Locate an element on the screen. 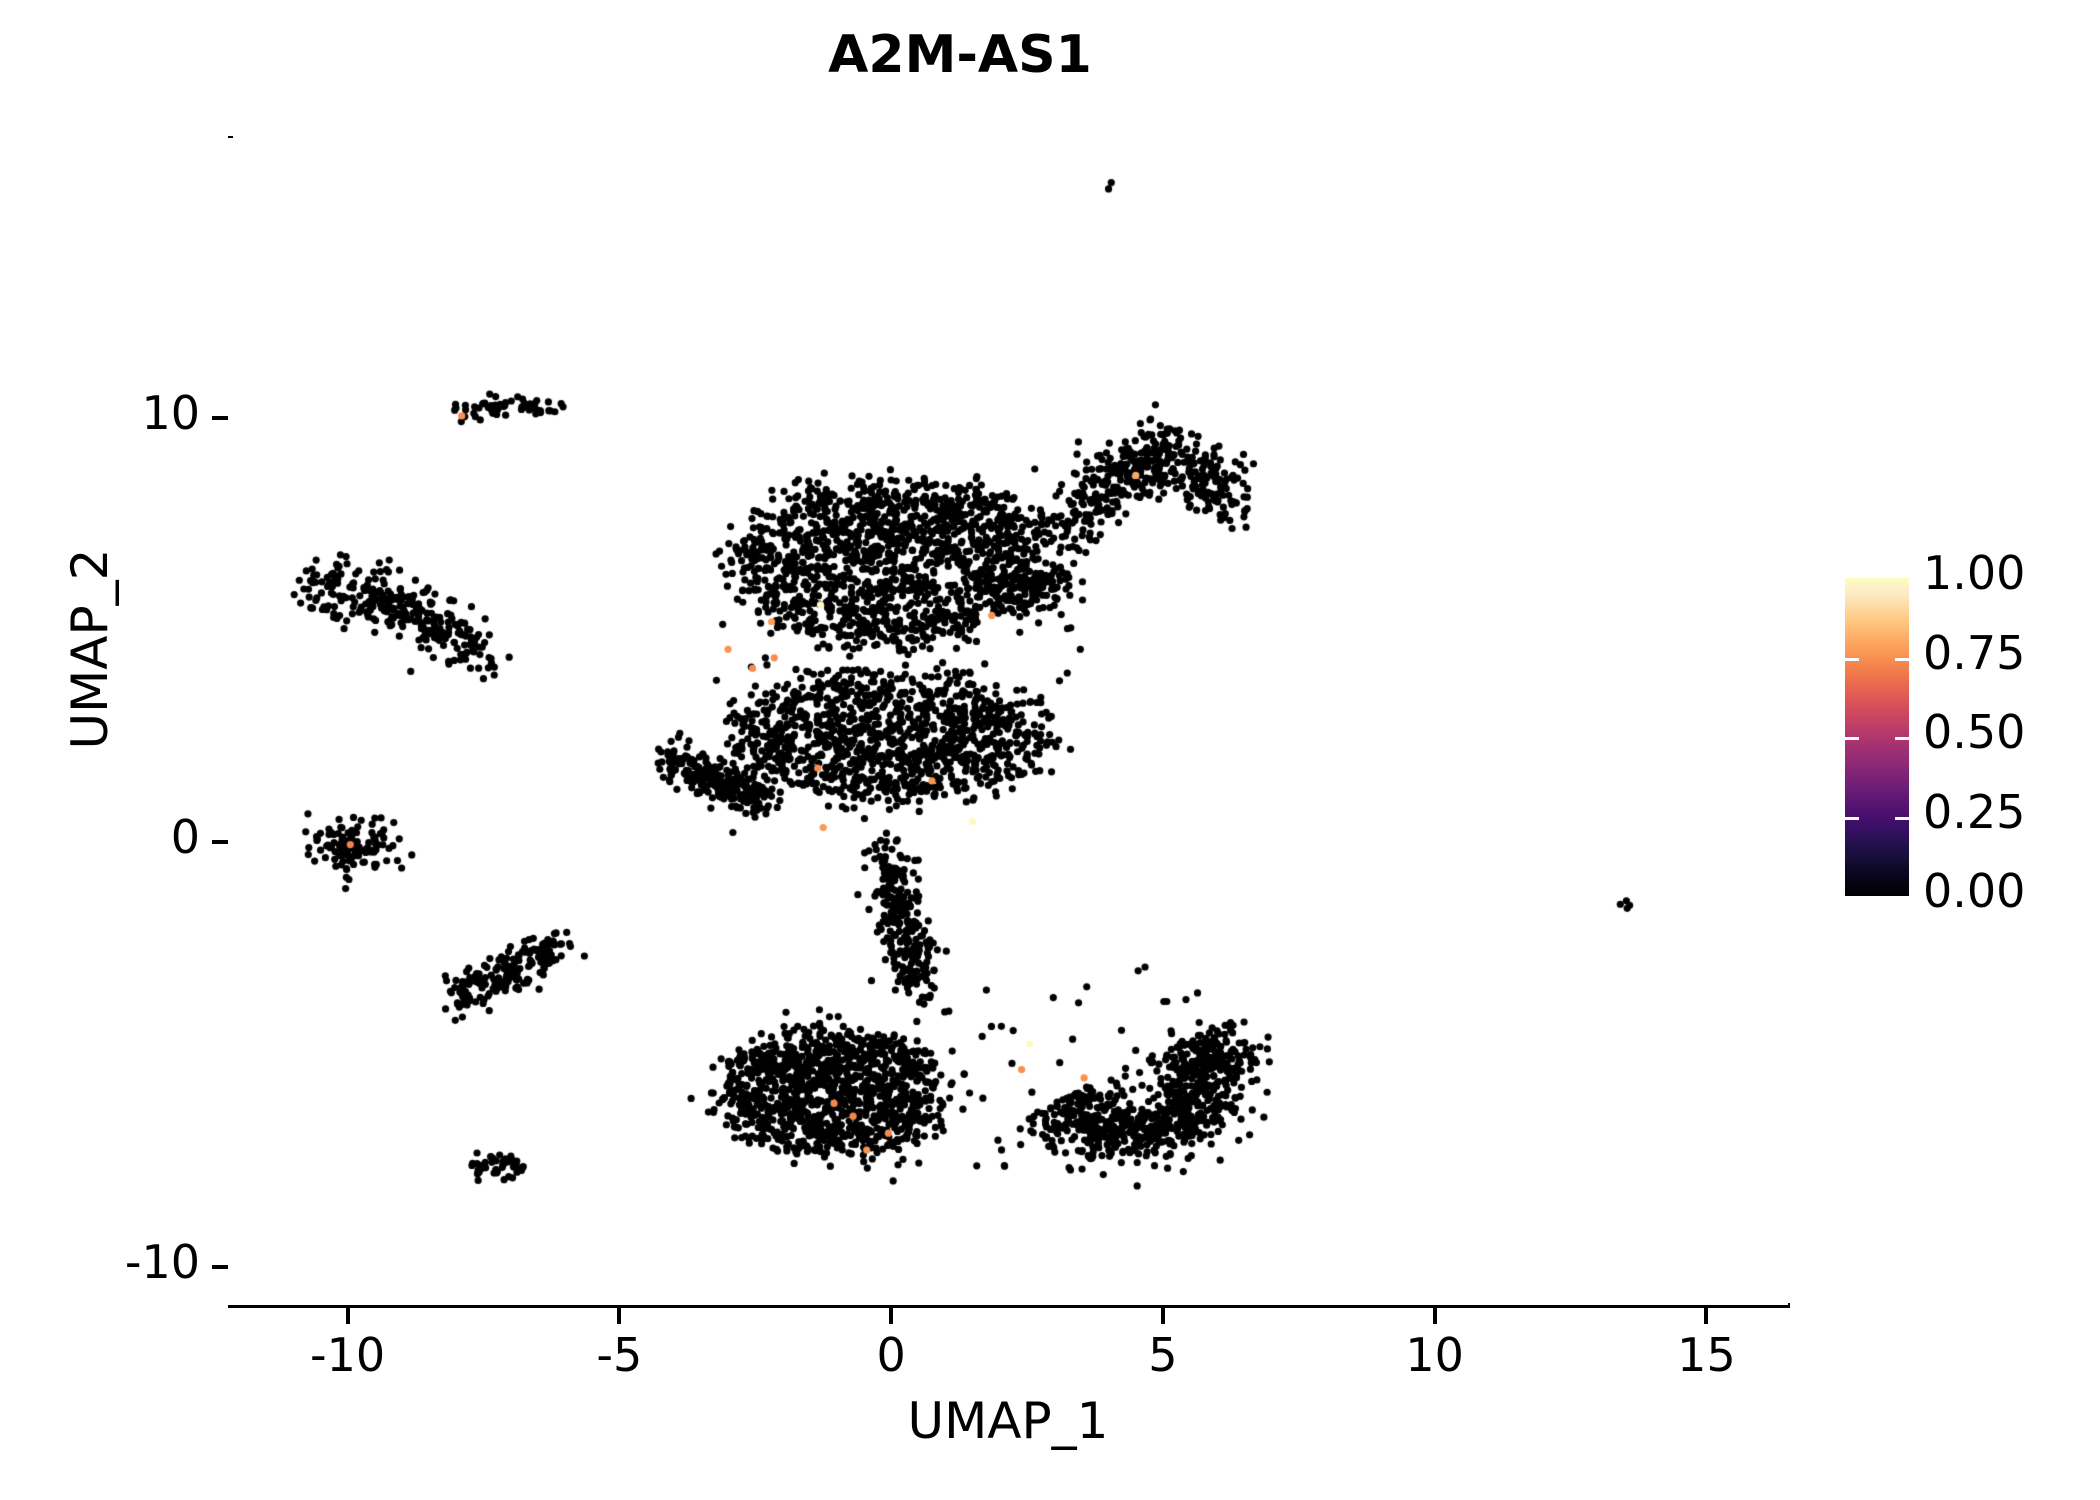 The width and height of the screenshot is (2100, 1500). colorbar-tick-label: 0.50 is located at coordinates (1974, 732).